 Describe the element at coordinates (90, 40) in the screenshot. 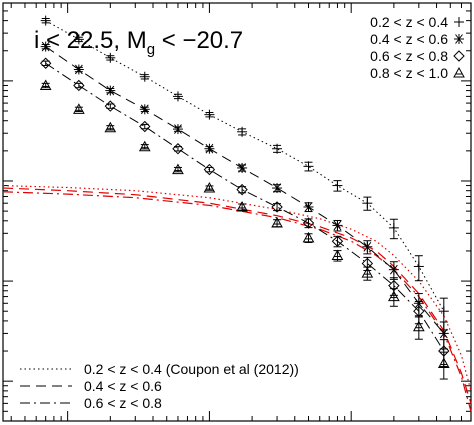

I see `chart-title-main: i < 22.5, M` at that location.